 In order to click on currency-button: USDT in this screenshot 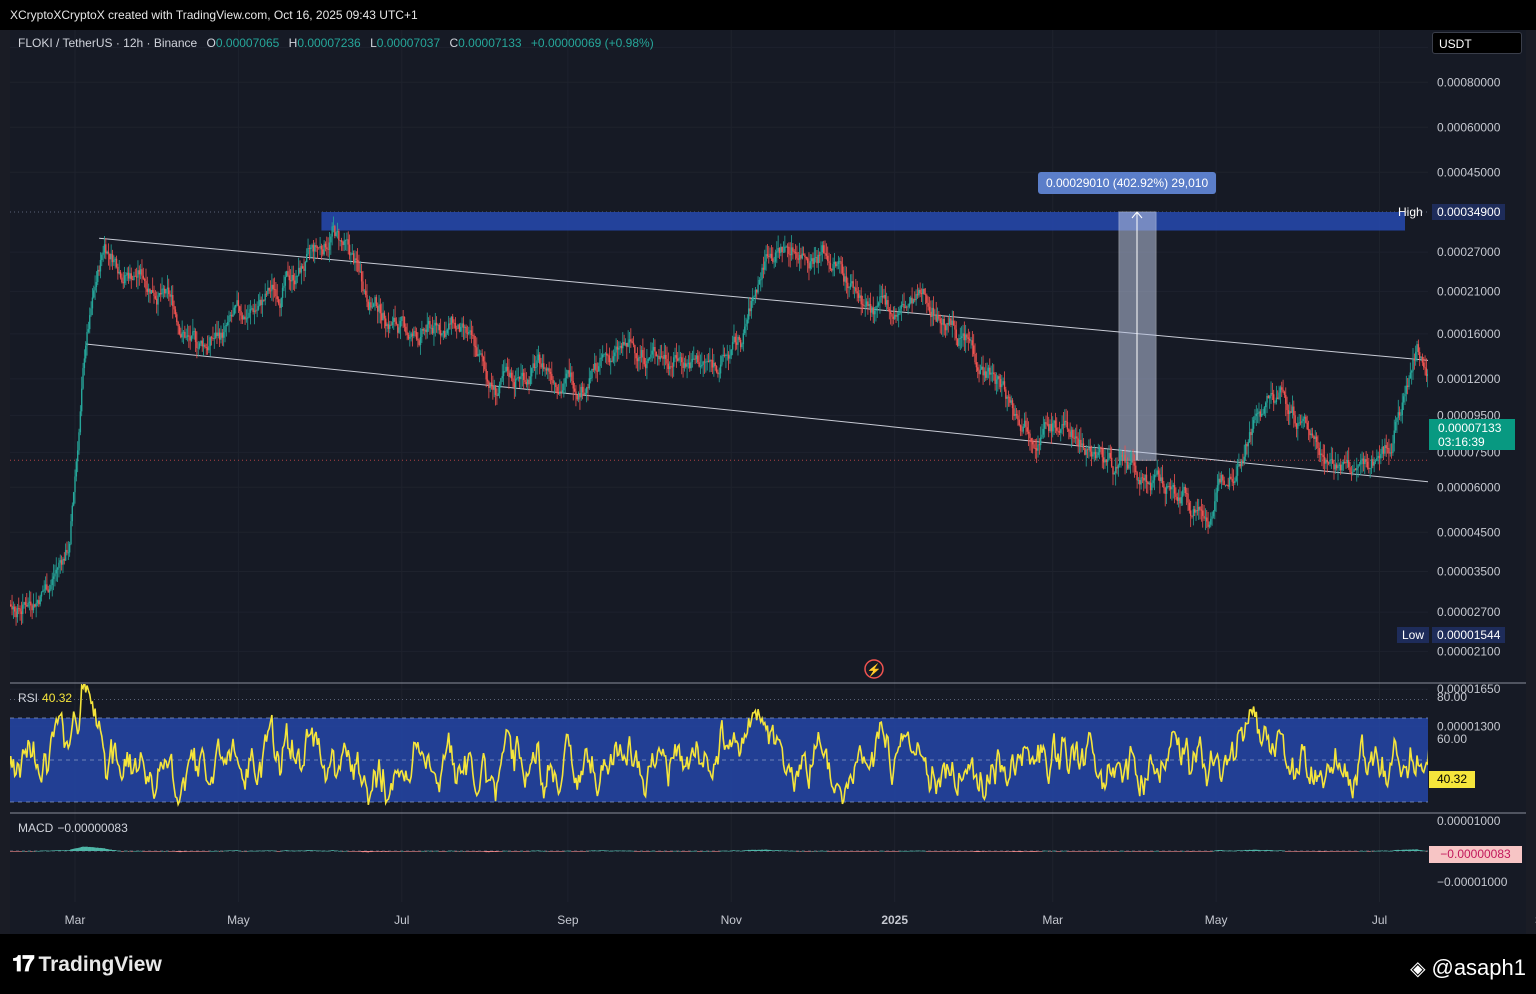, I will do `click(1477, 43)`.